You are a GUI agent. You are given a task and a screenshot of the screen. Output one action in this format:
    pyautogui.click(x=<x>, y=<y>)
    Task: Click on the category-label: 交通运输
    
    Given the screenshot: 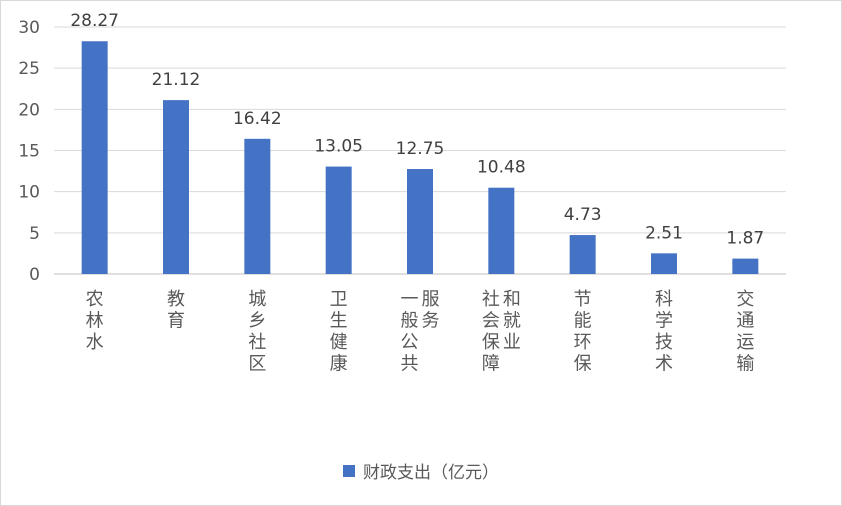 What is the action you would take?
    pyautogui.click(x=745, y=332)
    